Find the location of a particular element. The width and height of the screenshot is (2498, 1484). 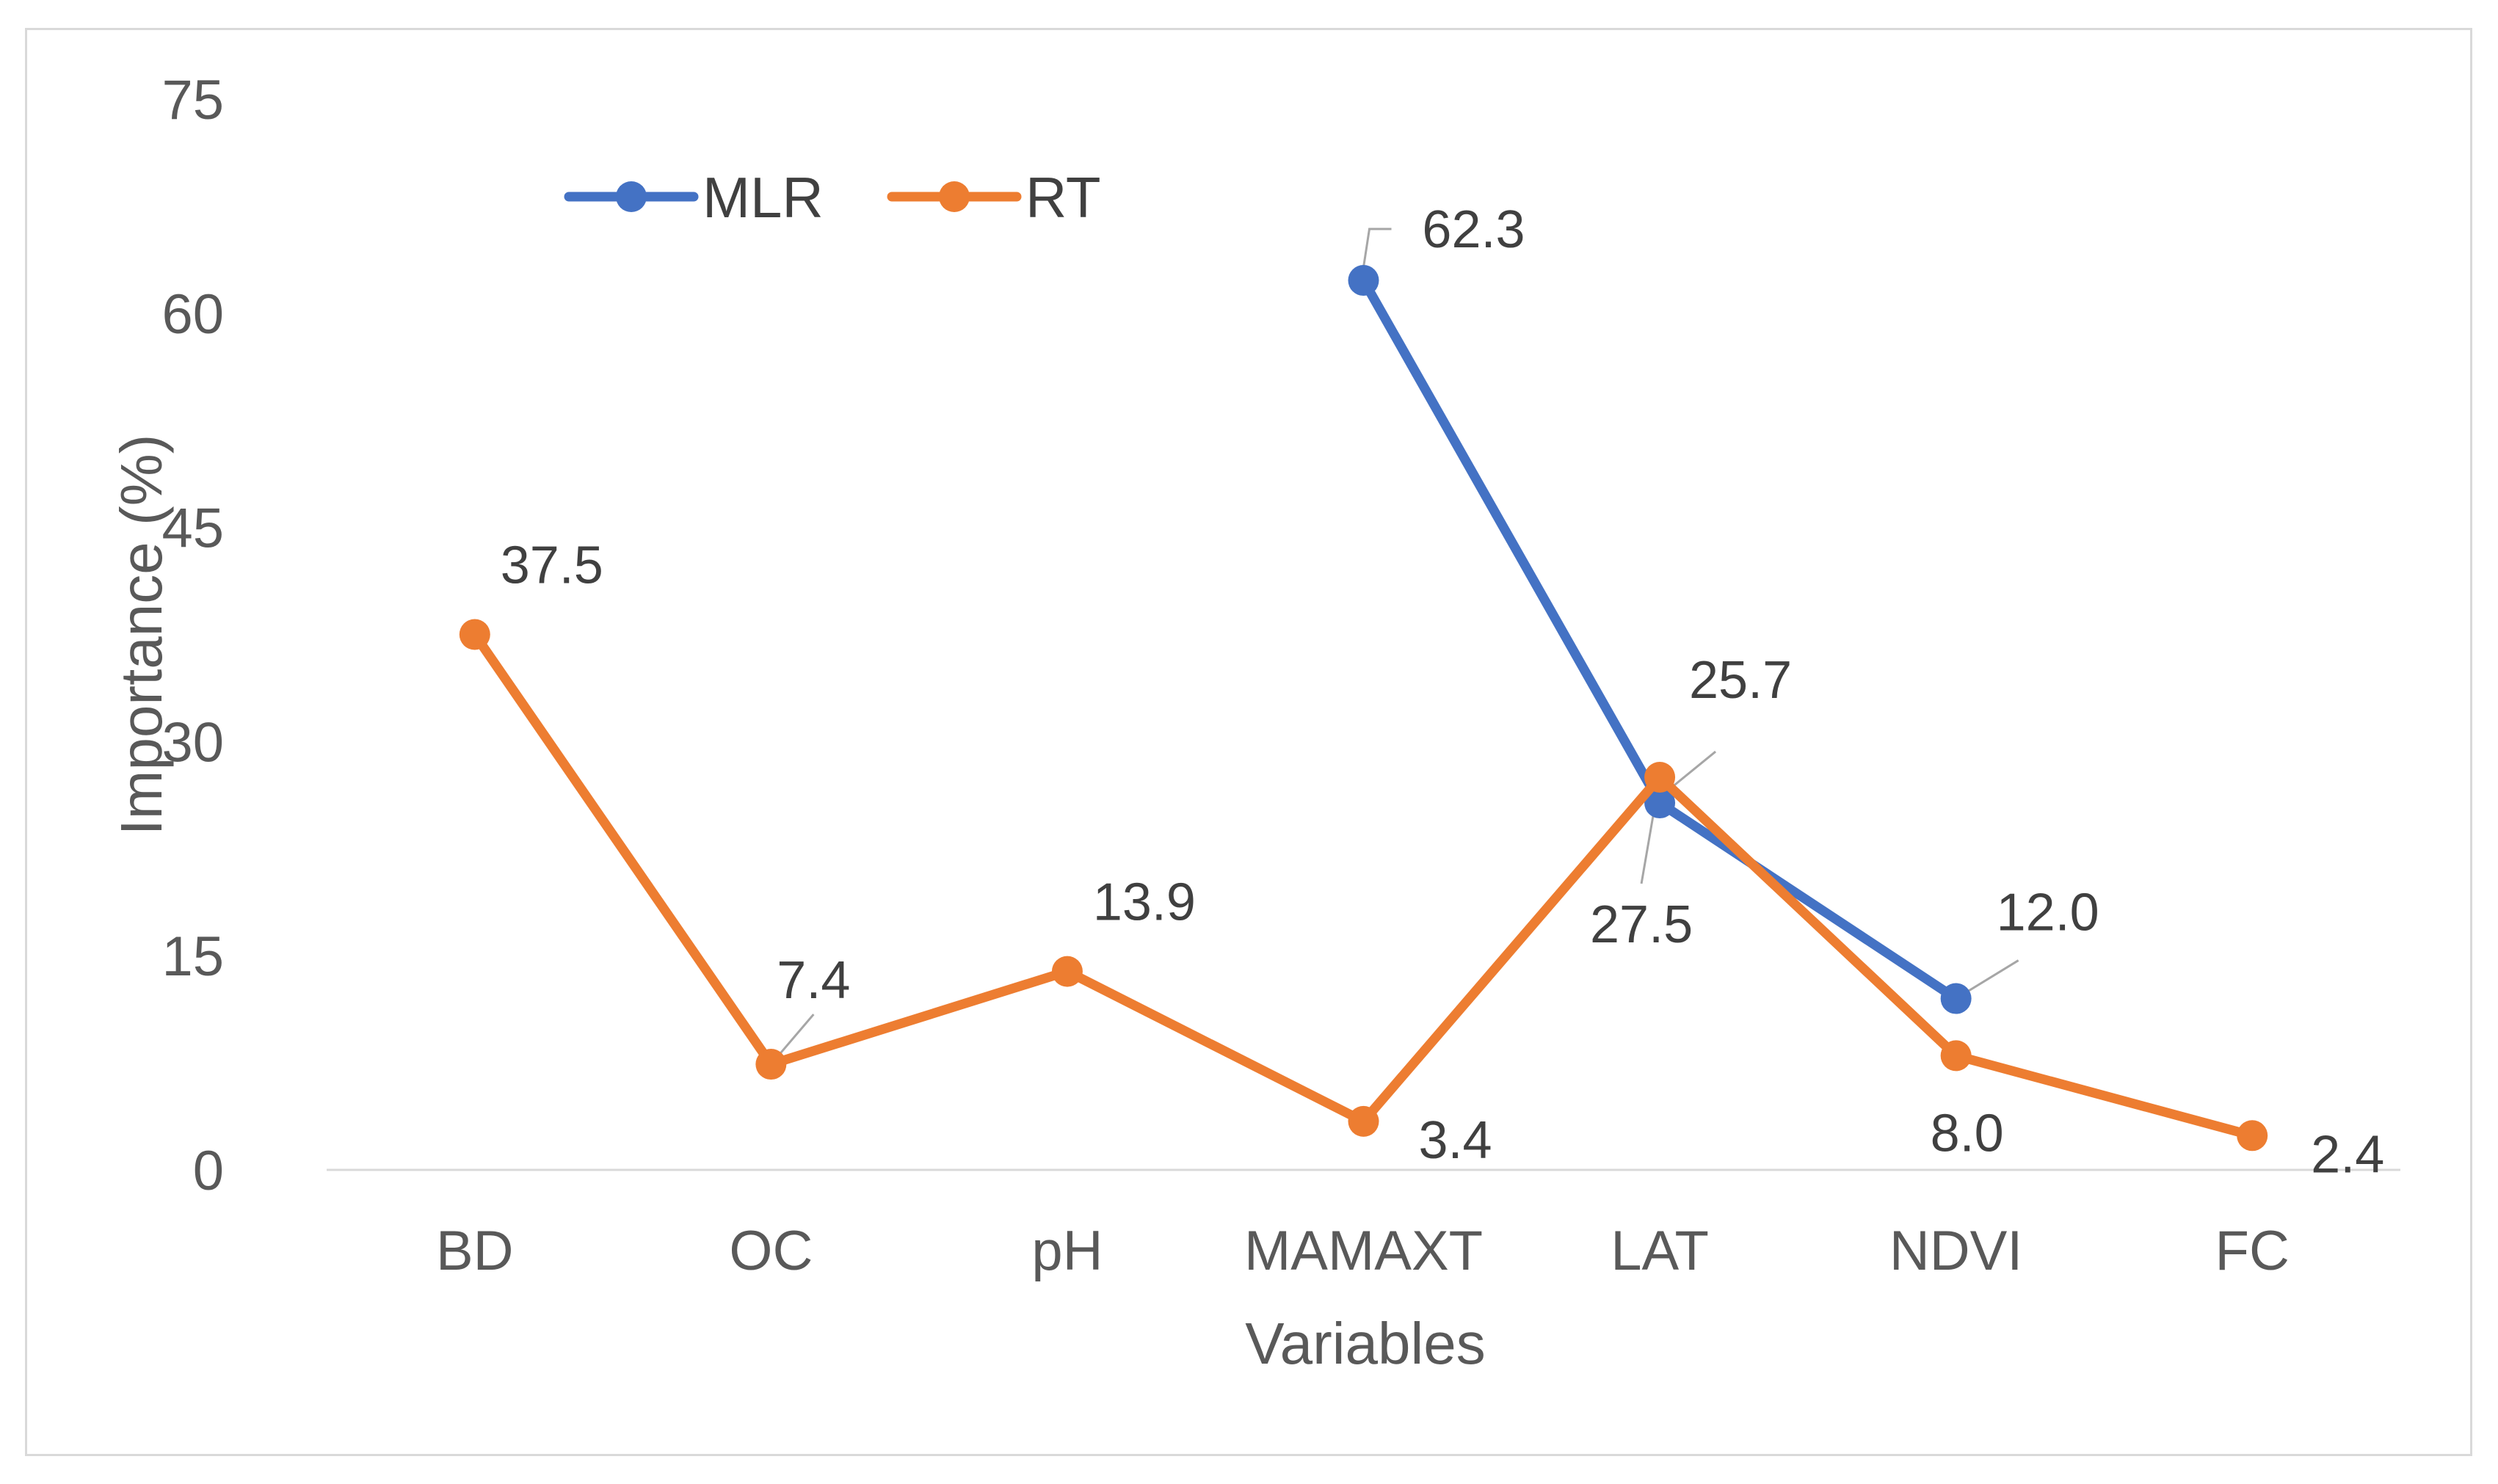

legend: MLR RT is located at coordinates (832, 197).